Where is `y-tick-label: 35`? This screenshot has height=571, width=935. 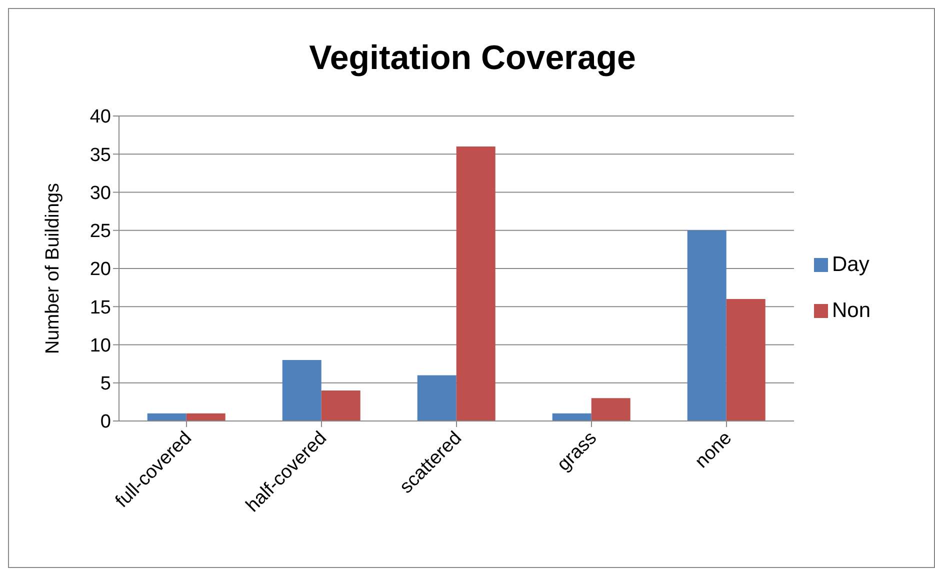
y-tick-label: 35 is located at coordinates (100, 155).